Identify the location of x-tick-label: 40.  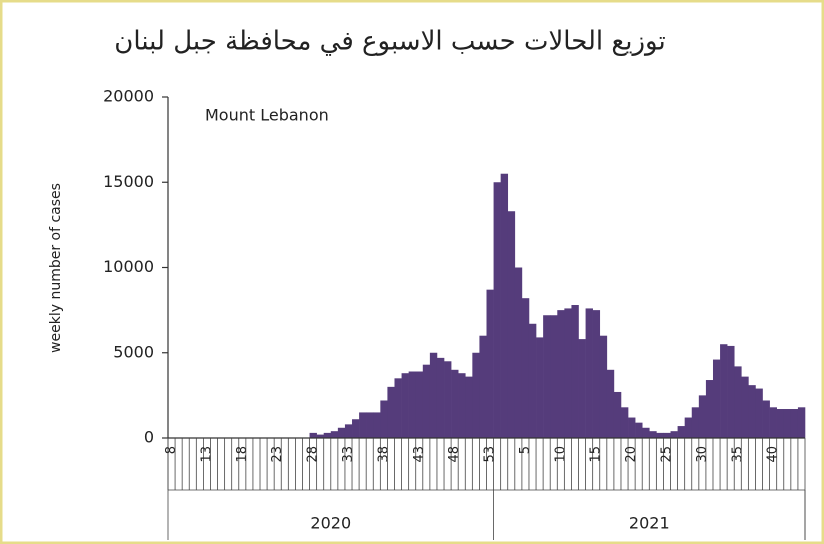
(773, 454).